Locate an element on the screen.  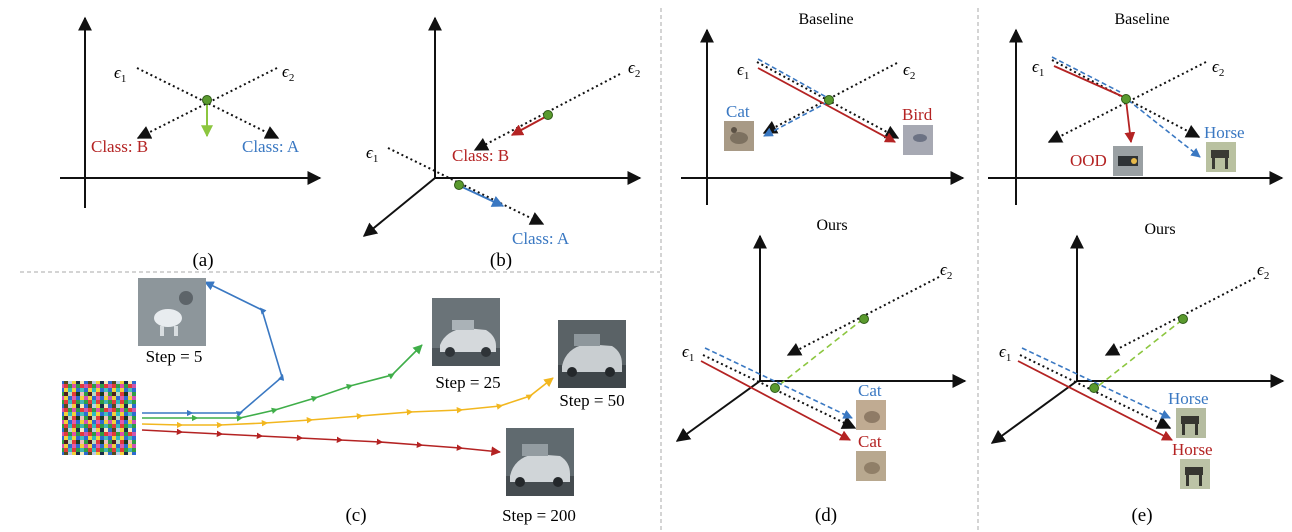
panel-e-ours-red-label: Horse is located at coordinates (1192, 449).